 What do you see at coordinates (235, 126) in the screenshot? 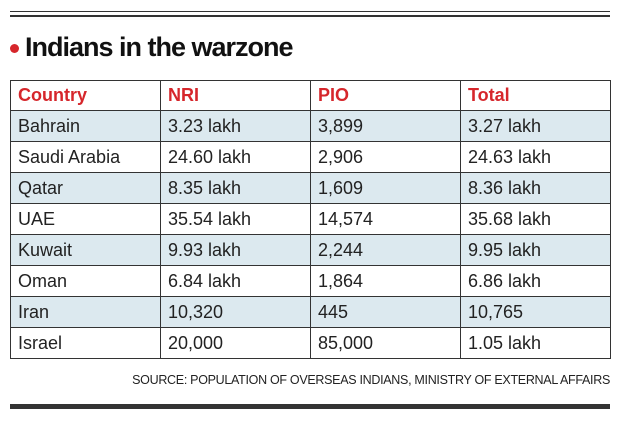
I see `cell: 3.23 lakh` at bounding box center [235, 126].